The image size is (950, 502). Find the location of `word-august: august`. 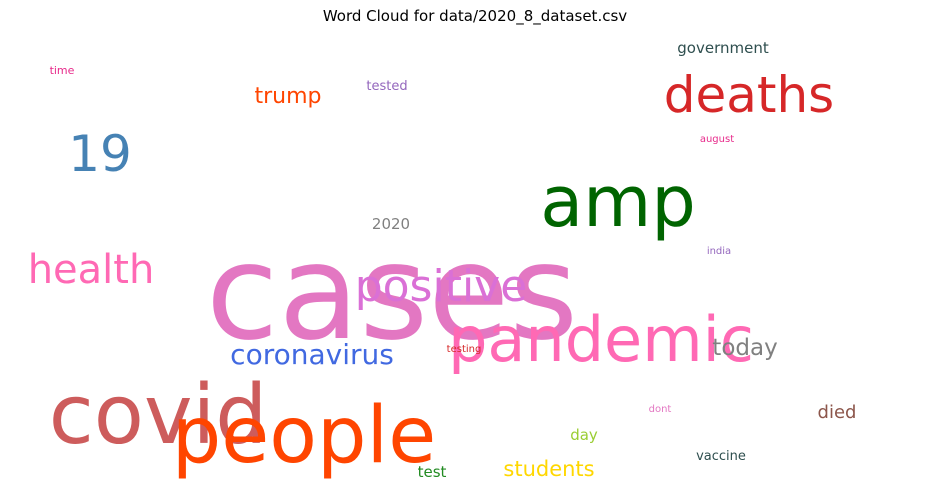

word-august: august is located at coordinates (717, 139).